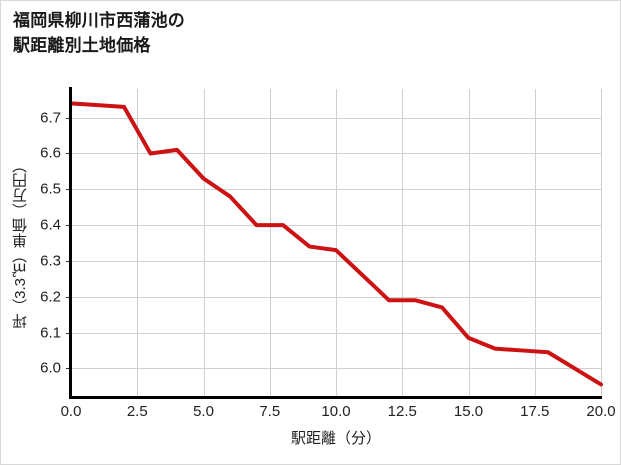 The image size is (621, 465). Describe the element at coordinates (336, 411) in the screenshot. I see `x-axis-tick-label: 10.0` at that location.